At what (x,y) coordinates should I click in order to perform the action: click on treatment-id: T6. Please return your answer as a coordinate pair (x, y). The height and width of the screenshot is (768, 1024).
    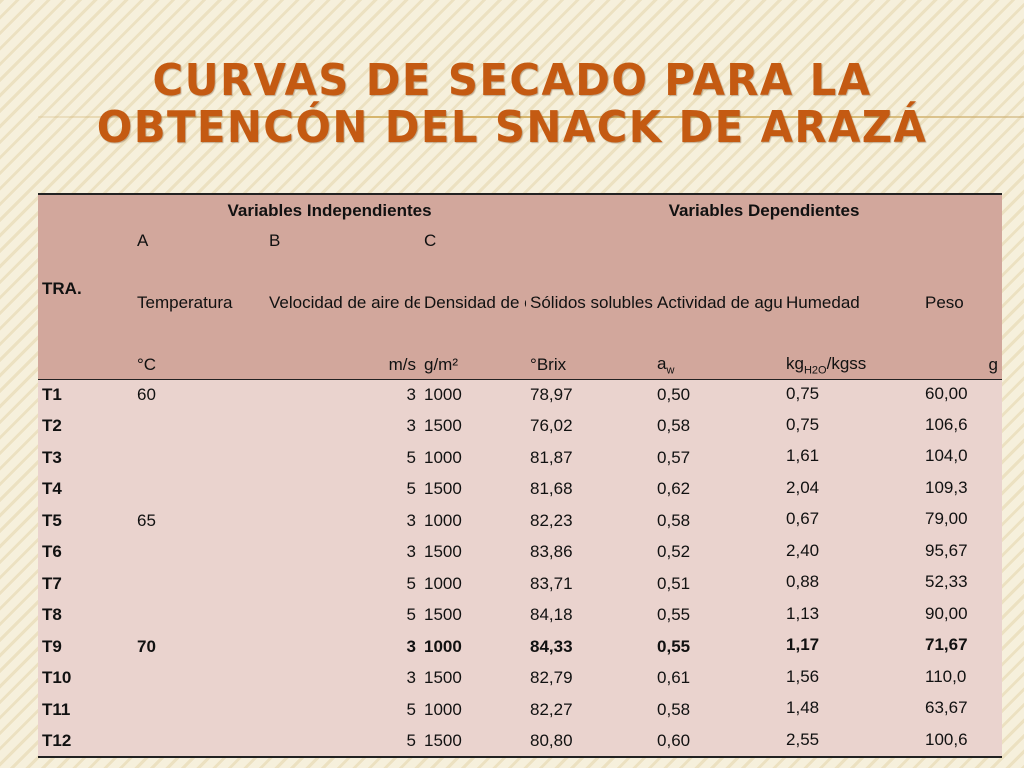
    Looking at the image, I should click on (85, 552).